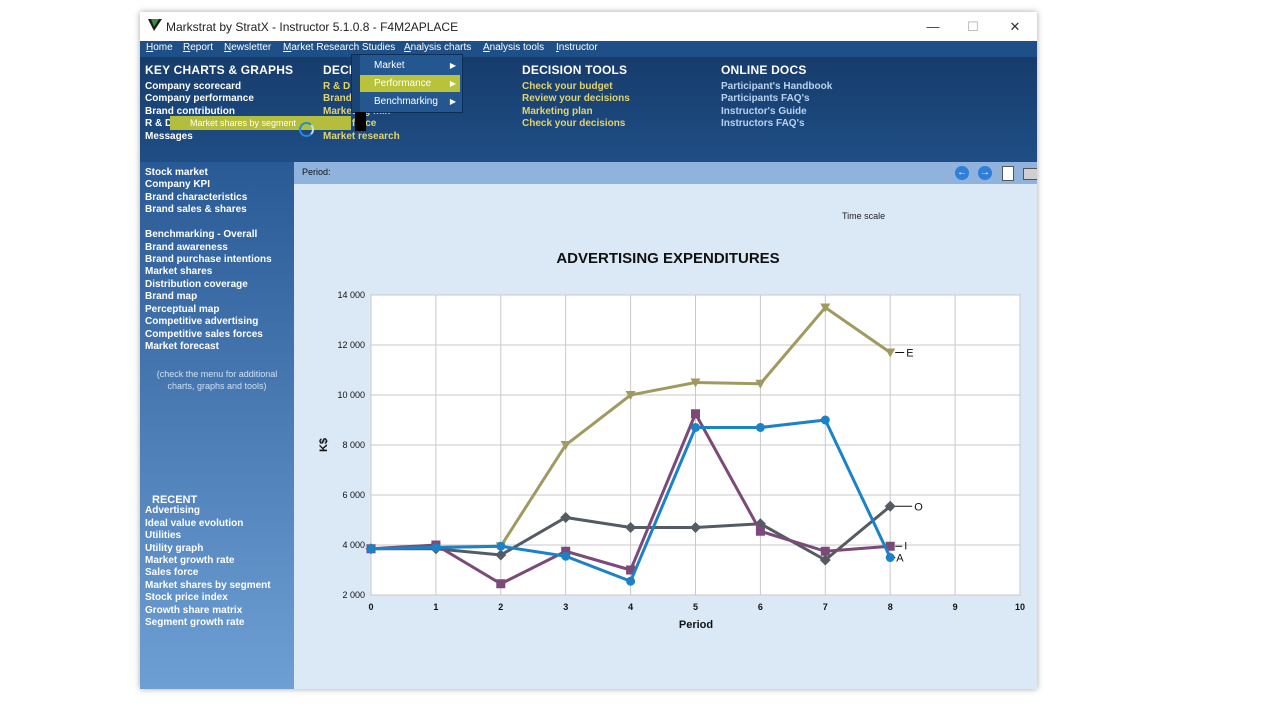 This screenshot has width=1280, height=720. I want to click on link-check-budget: Check your budget, so click(567, 86).